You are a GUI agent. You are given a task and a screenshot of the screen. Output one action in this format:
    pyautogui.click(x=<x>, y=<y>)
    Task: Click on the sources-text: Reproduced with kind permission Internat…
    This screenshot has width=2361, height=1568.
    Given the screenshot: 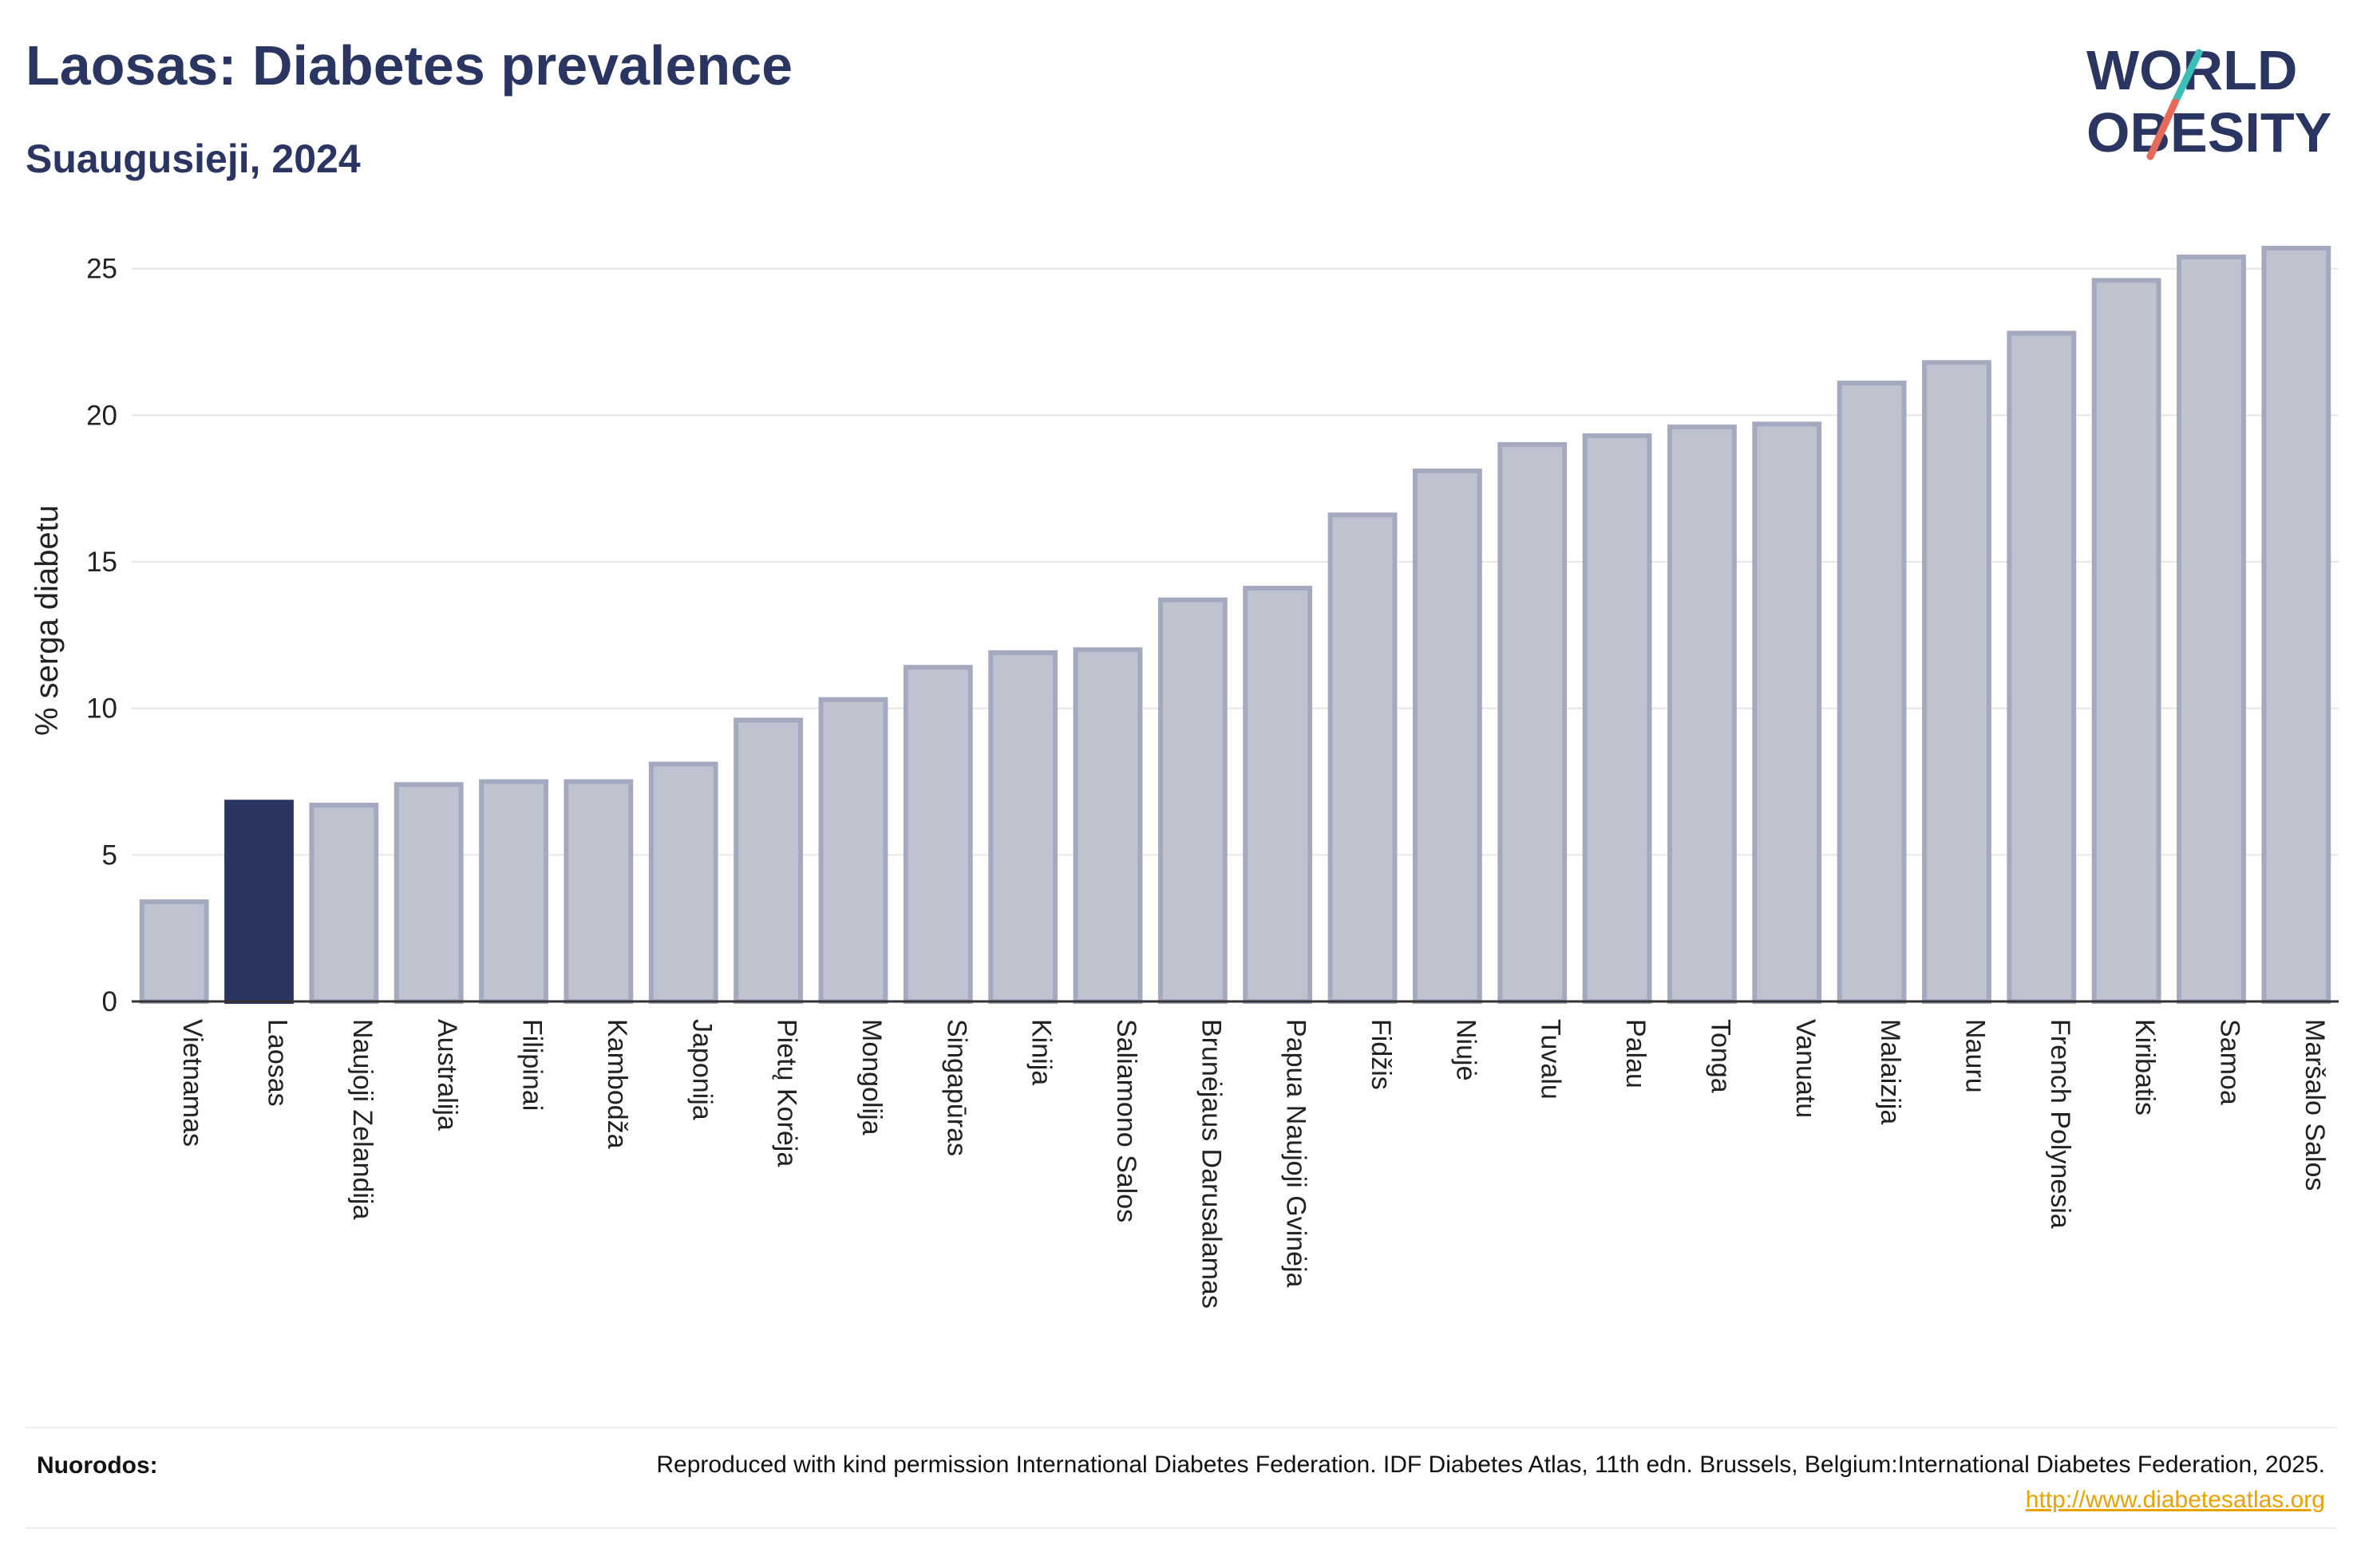 What is the action you would take?
    pyautogui.click(x=1487, y=1483)
    